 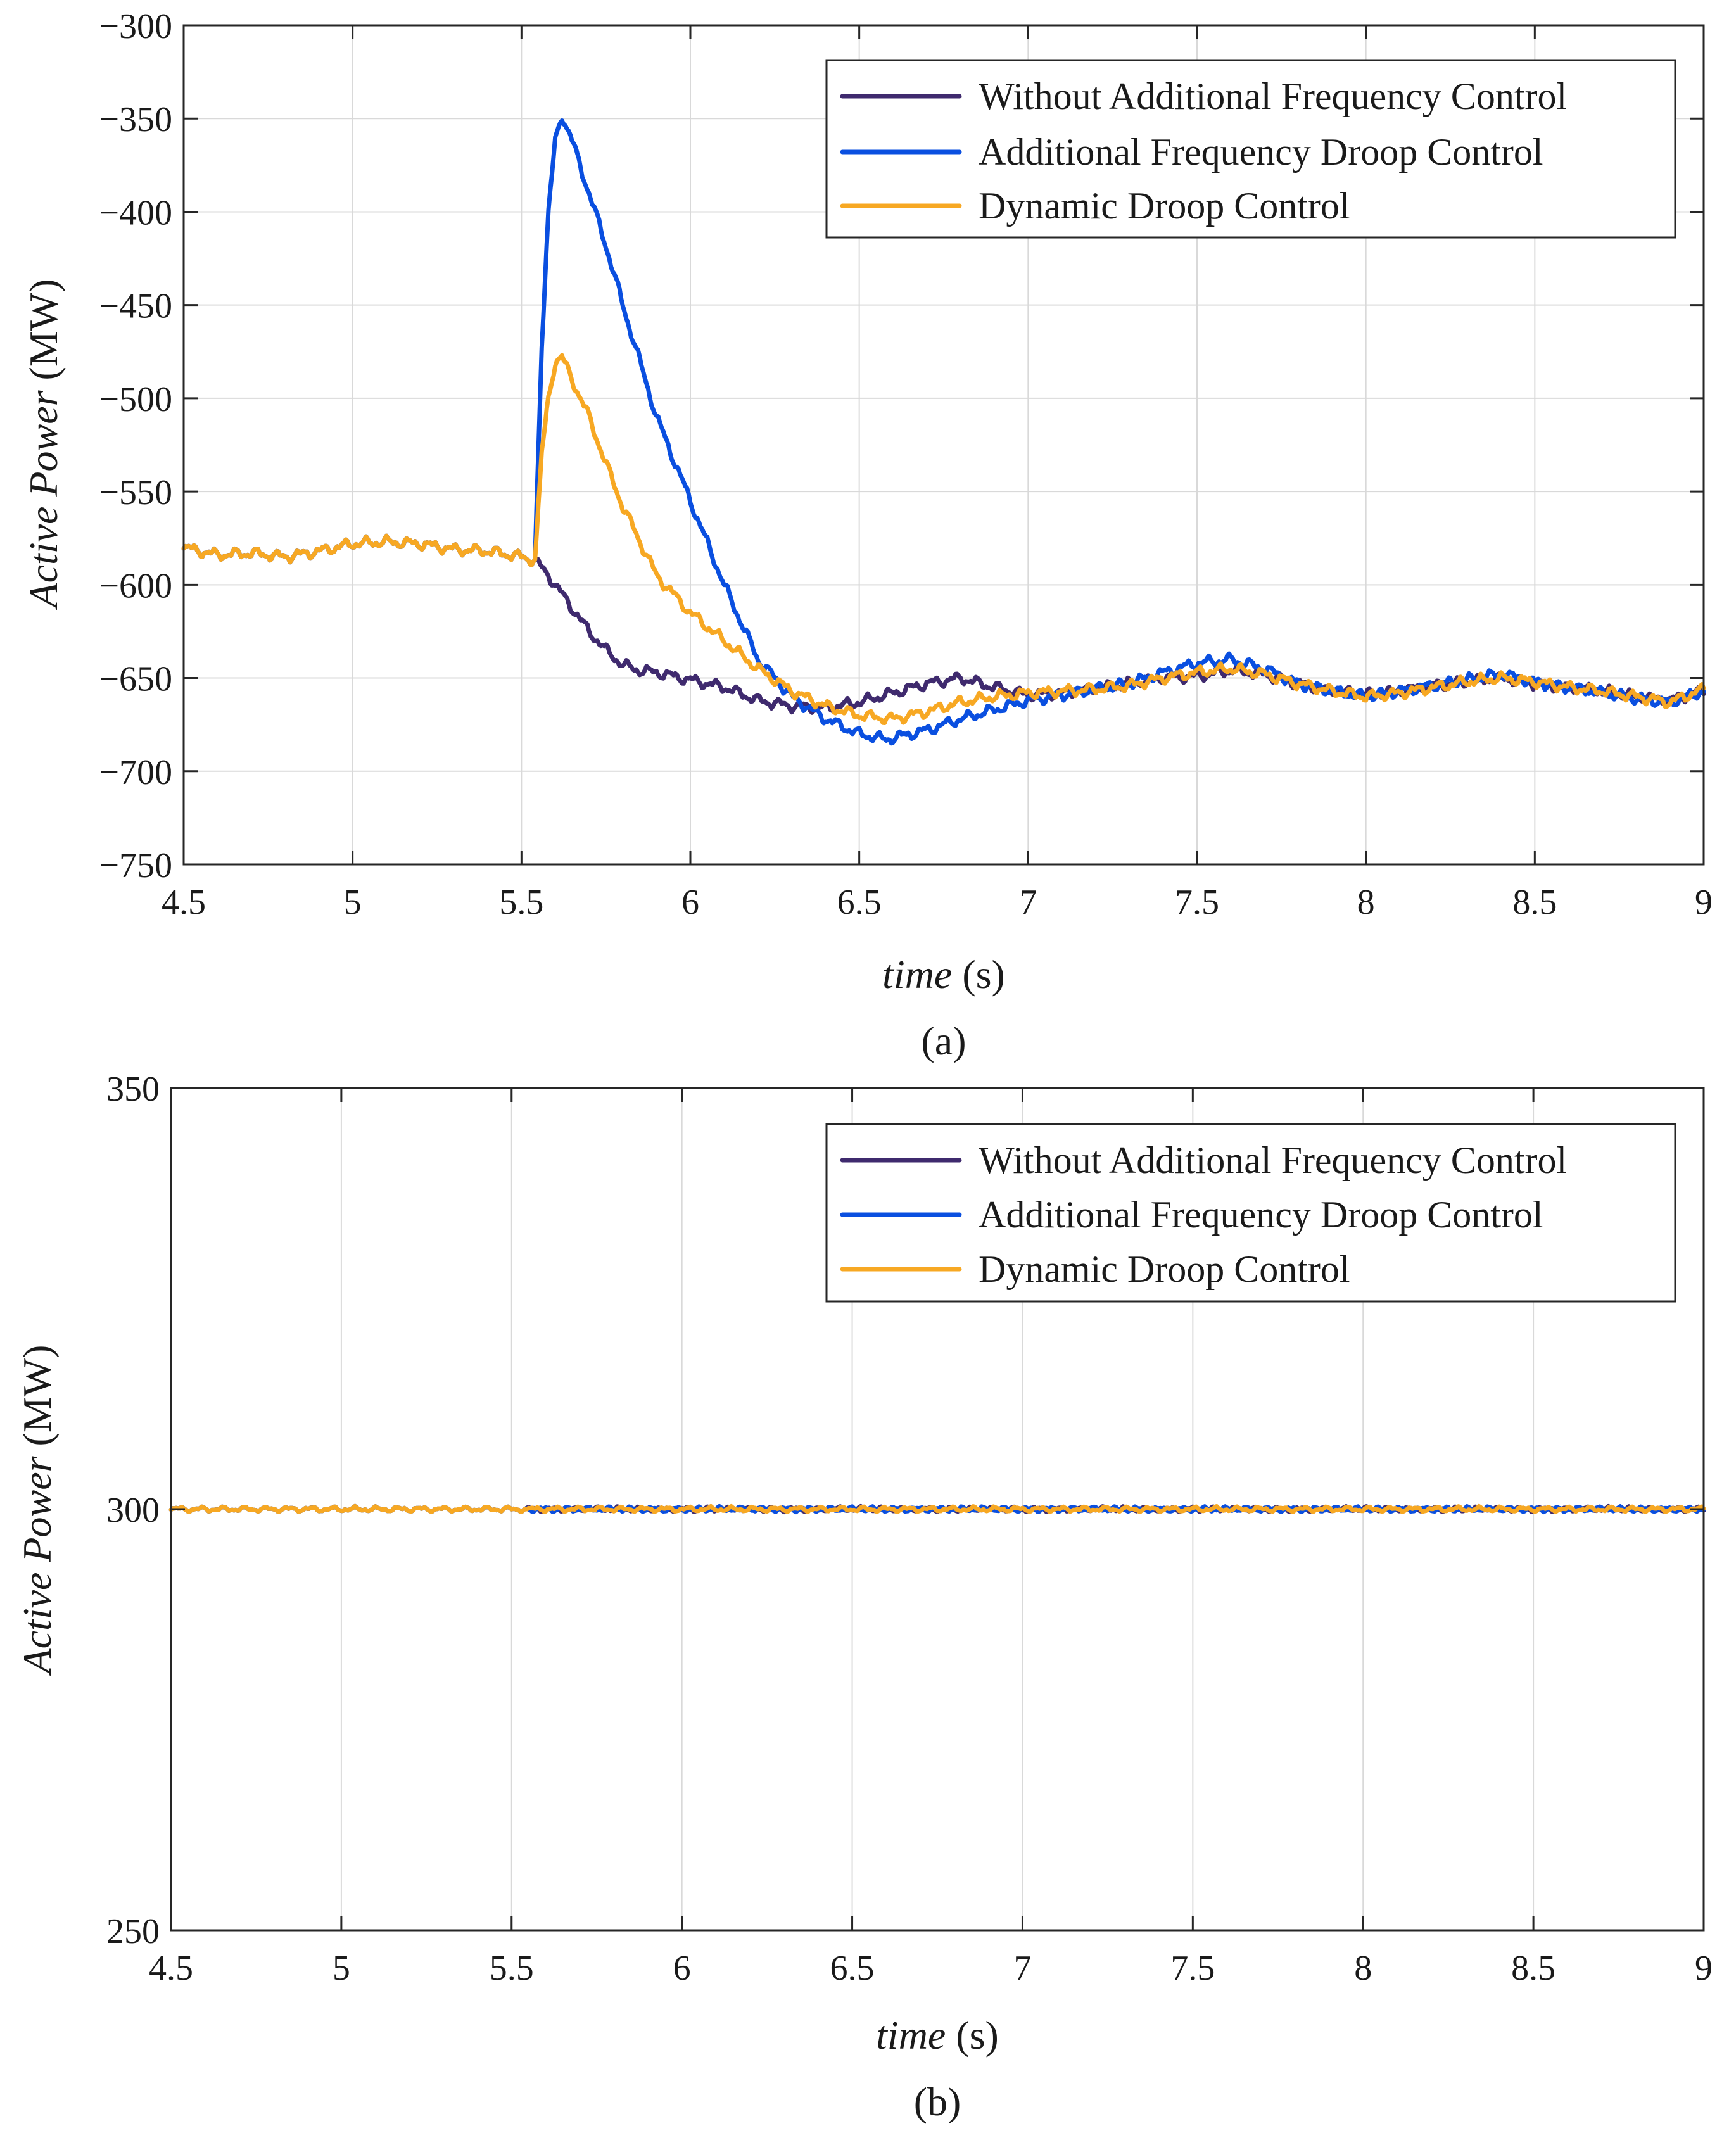 What do you see at coordinates (135, 772) in the screenshot?
I see `y-tick-label: −700` at bounding box center [135, 772].